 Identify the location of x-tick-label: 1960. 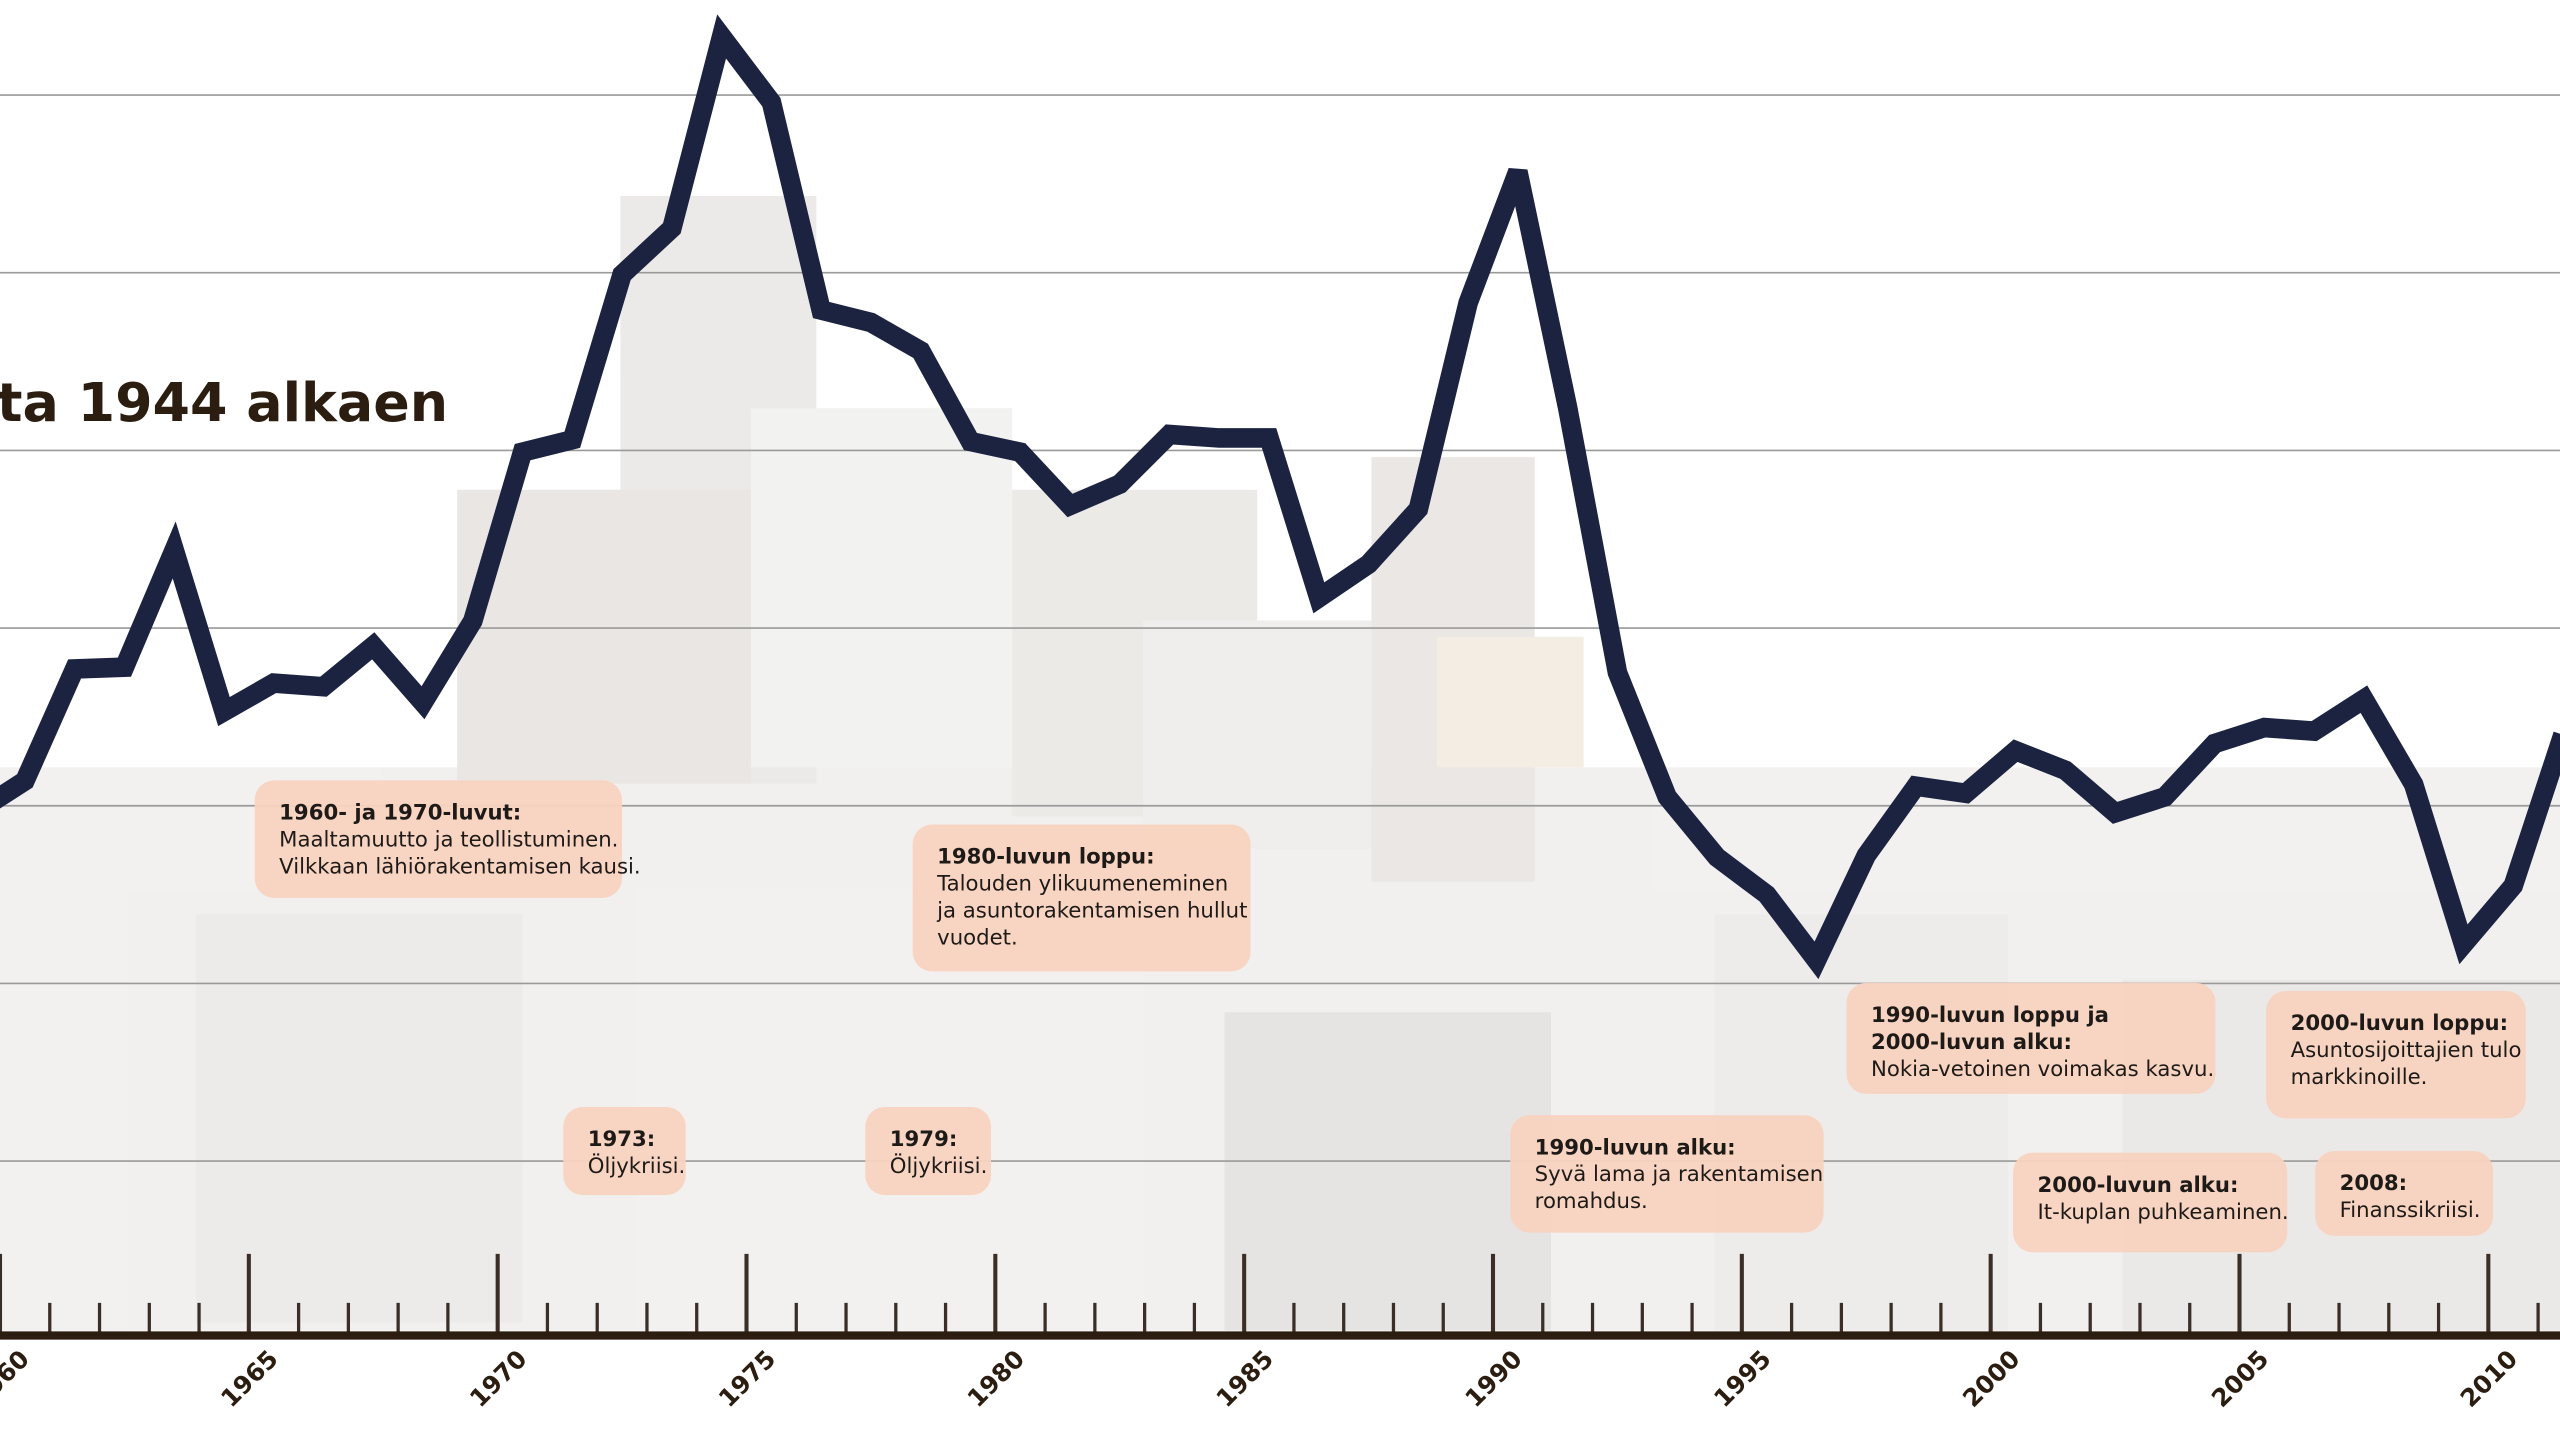
(17, 1378).